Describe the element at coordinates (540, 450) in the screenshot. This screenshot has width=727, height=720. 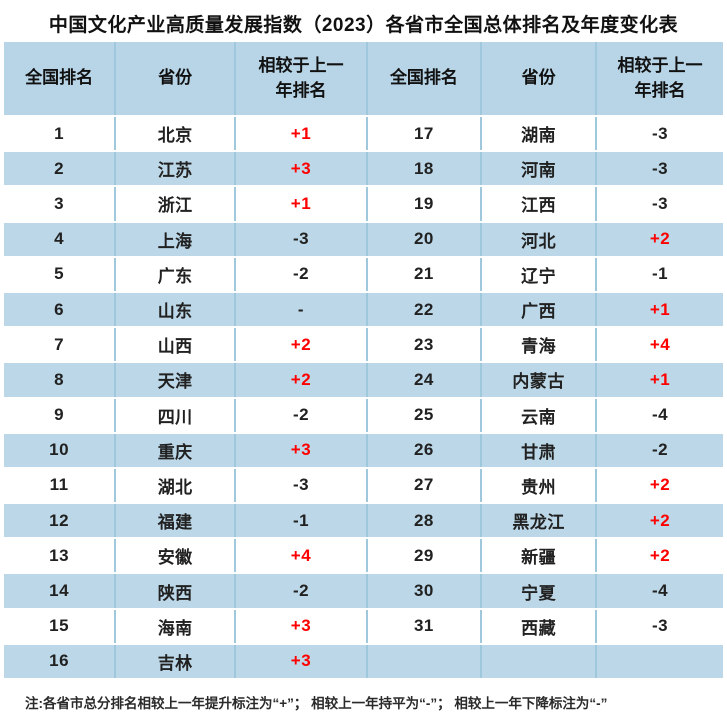
I see `province-cell: 甘肃` at that location.